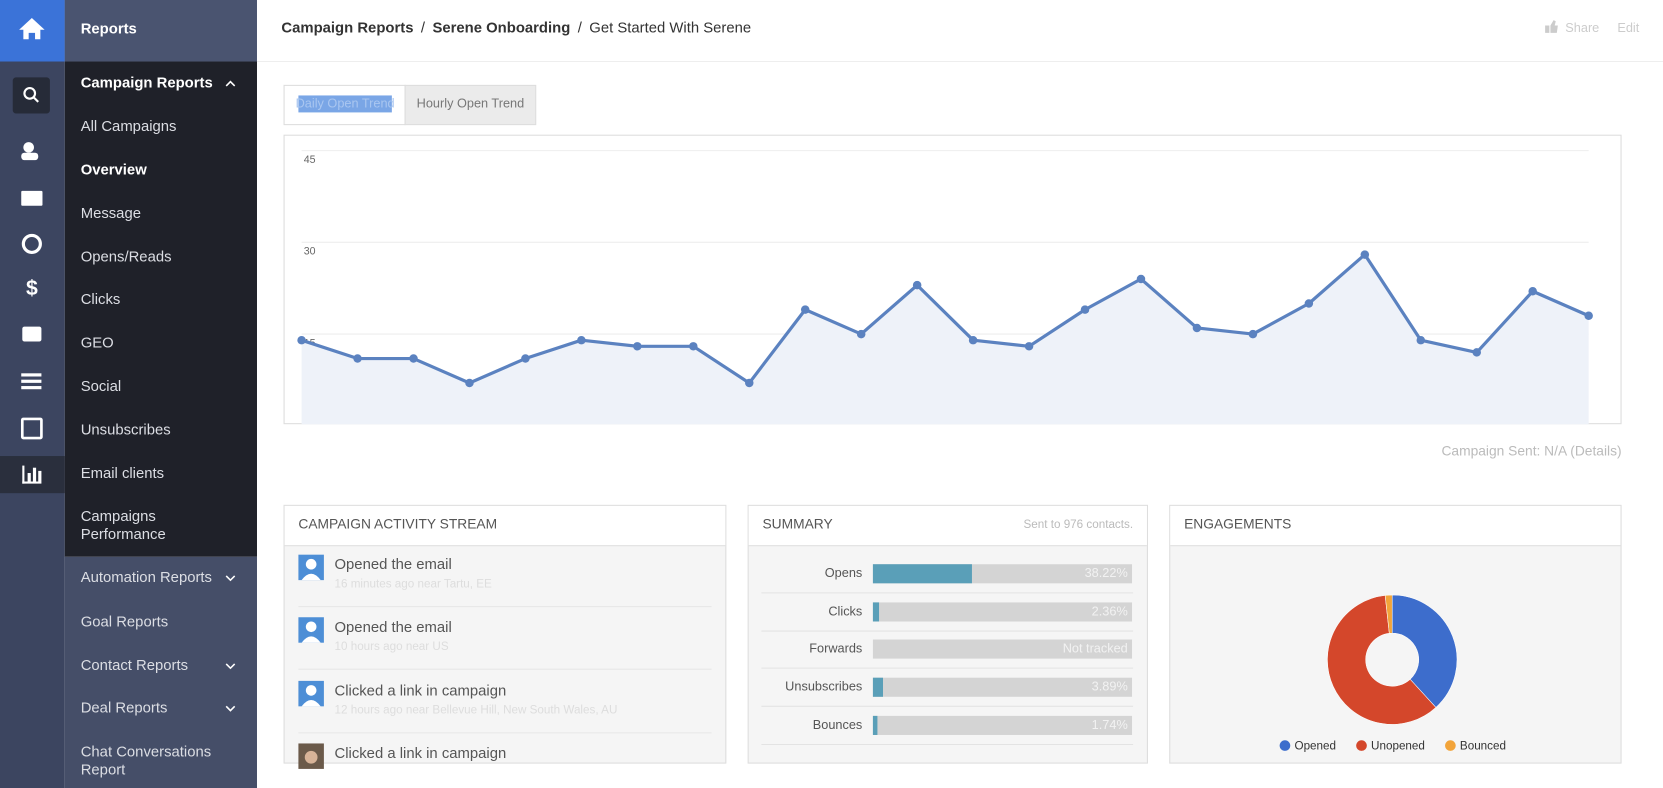 The height and width of the screenshot is (788, 1663). I want to click on sidebar-item: Email clients, so click(122, 474).